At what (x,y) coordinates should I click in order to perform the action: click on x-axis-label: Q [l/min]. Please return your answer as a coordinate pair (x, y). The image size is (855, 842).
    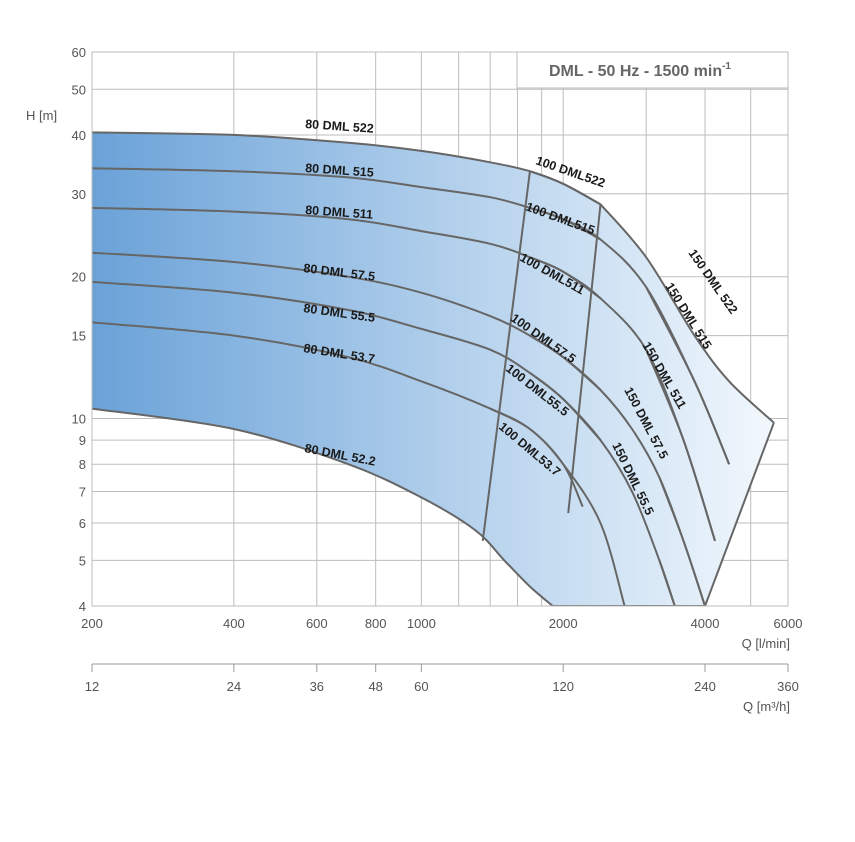
    Looking at the image, I should click on (766, 643).